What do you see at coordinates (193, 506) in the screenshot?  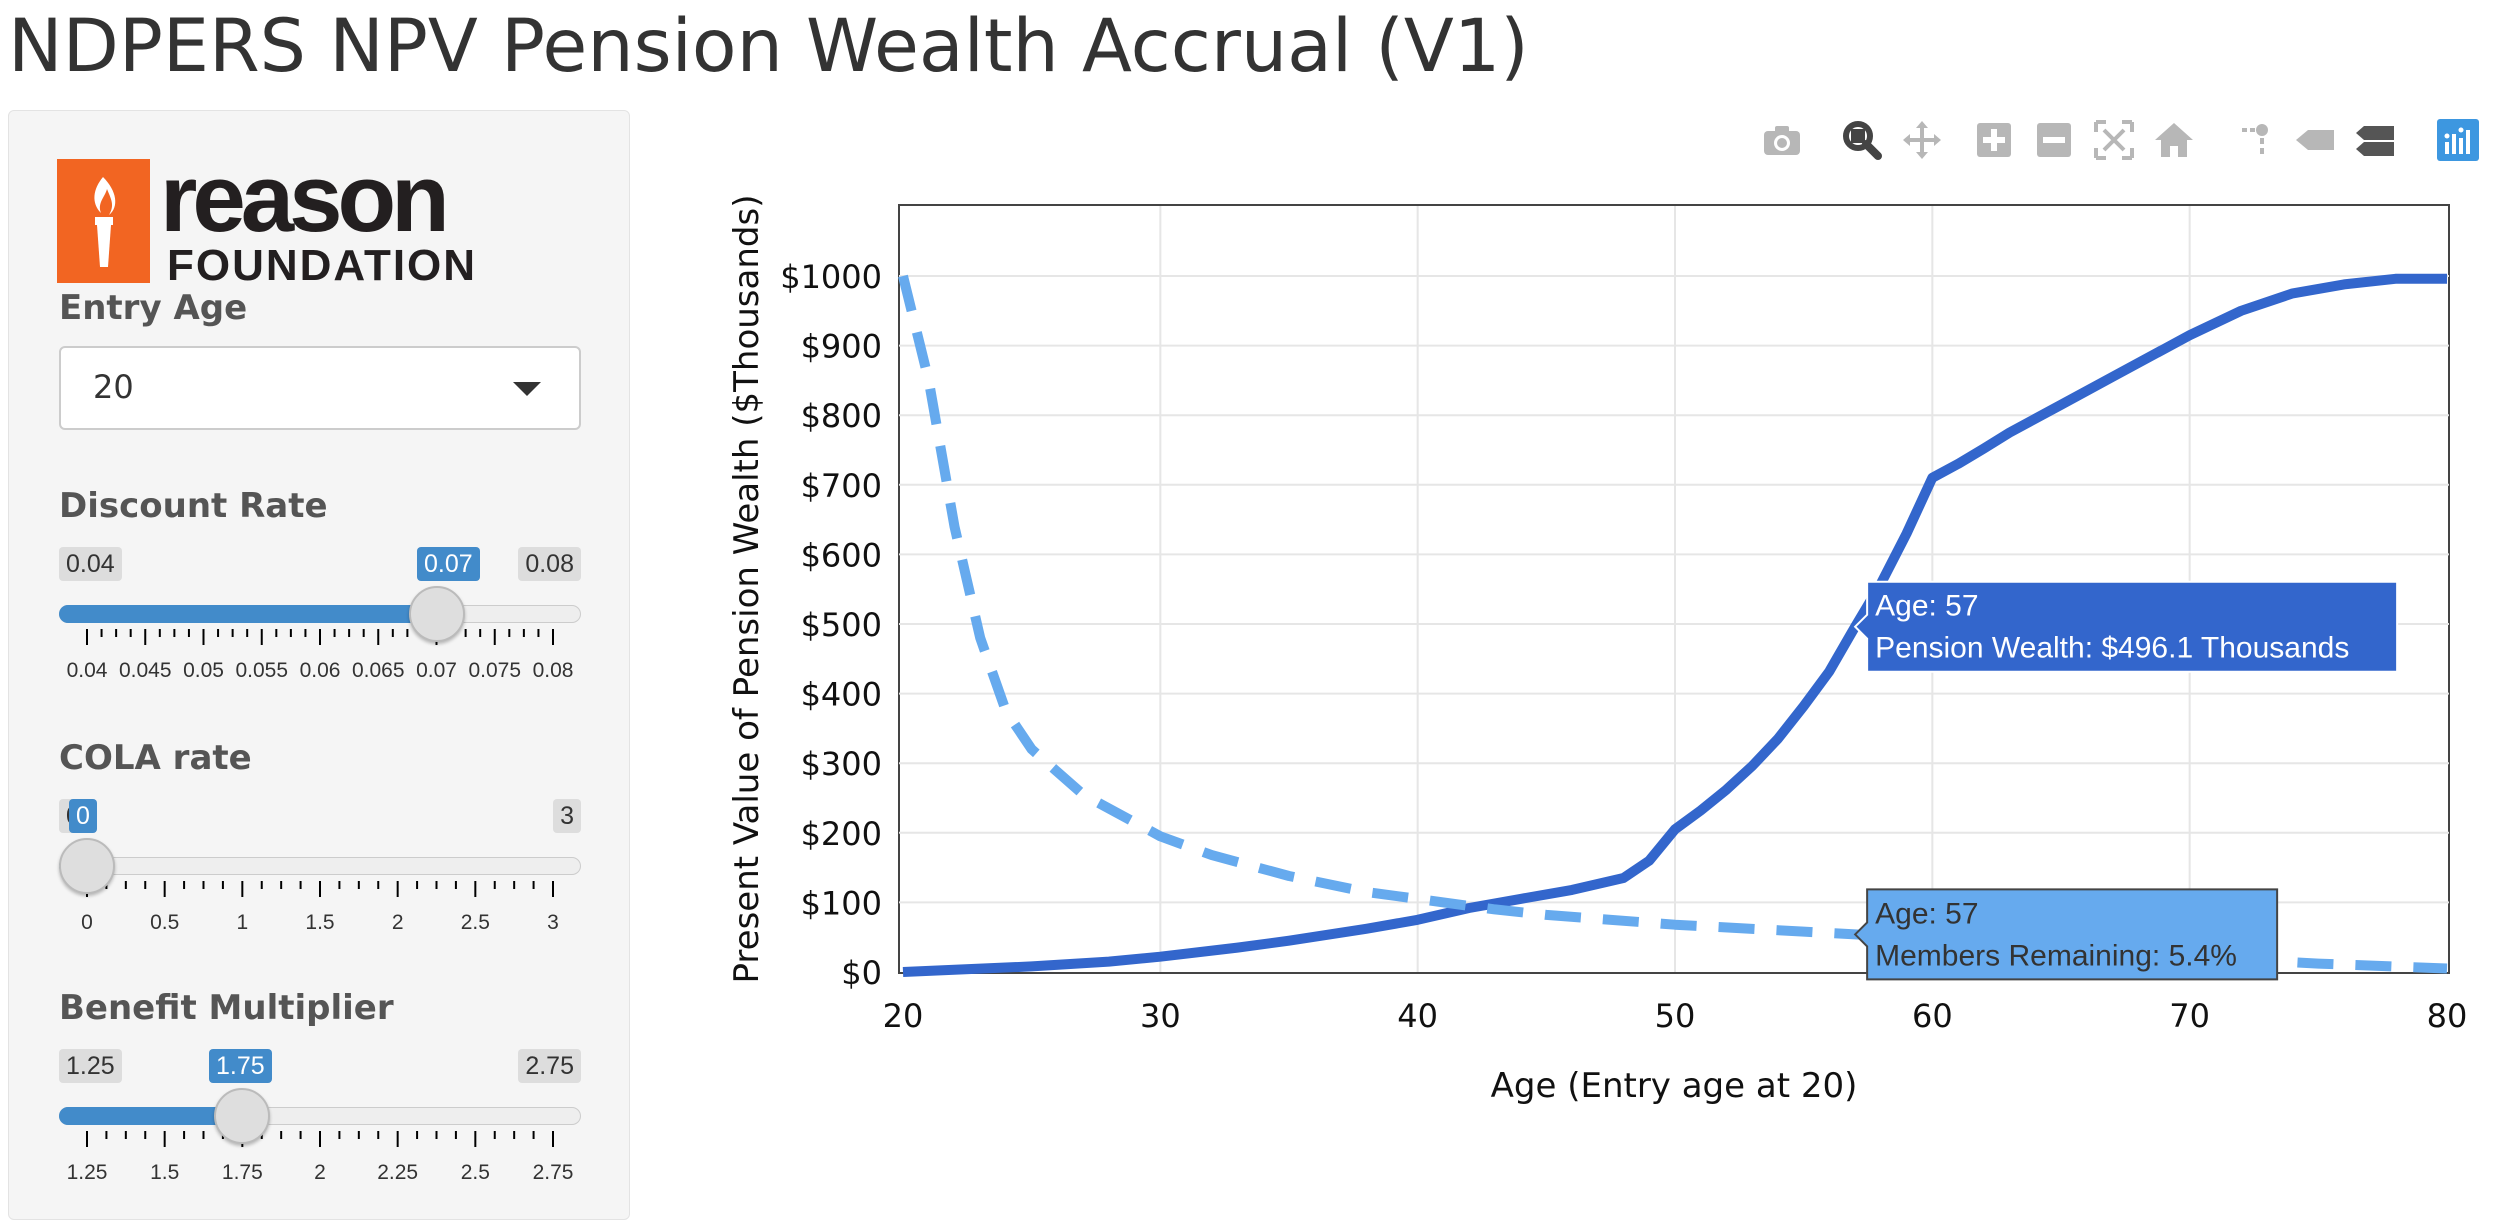 I see `discount-rate-label: Discount Rate` at bounding box center [193, 506].